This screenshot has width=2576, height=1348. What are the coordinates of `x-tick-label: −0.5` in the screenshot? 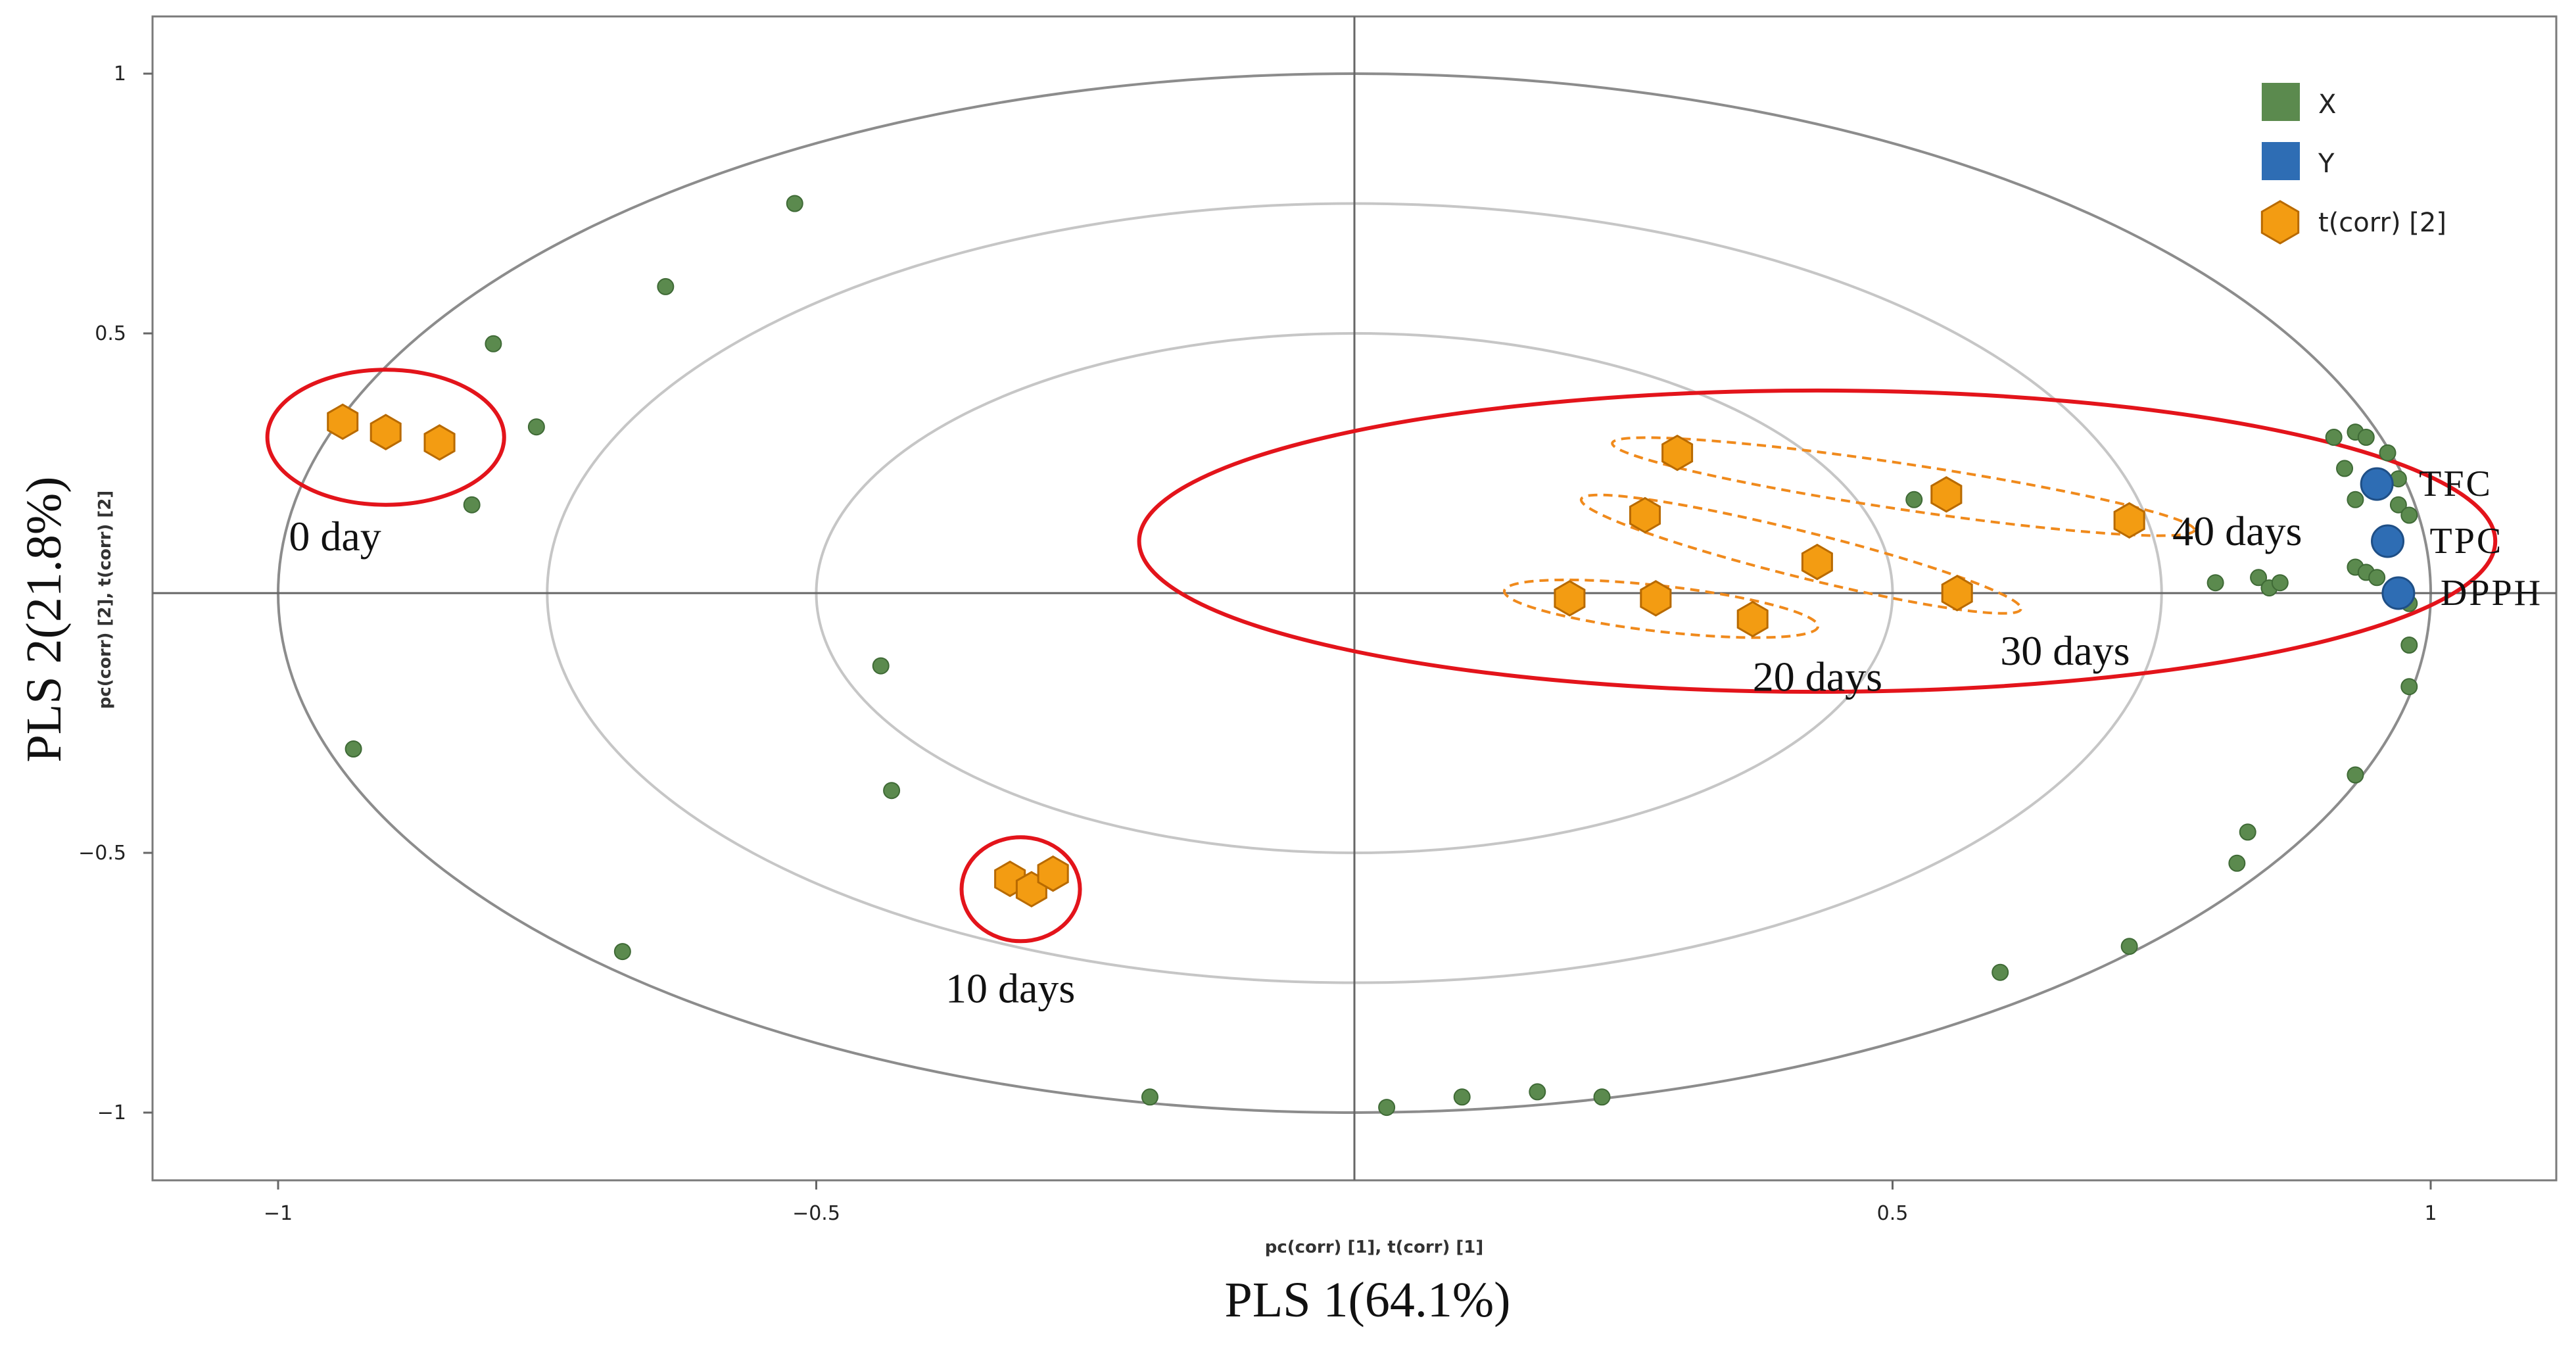 It's located at (816, 1213).